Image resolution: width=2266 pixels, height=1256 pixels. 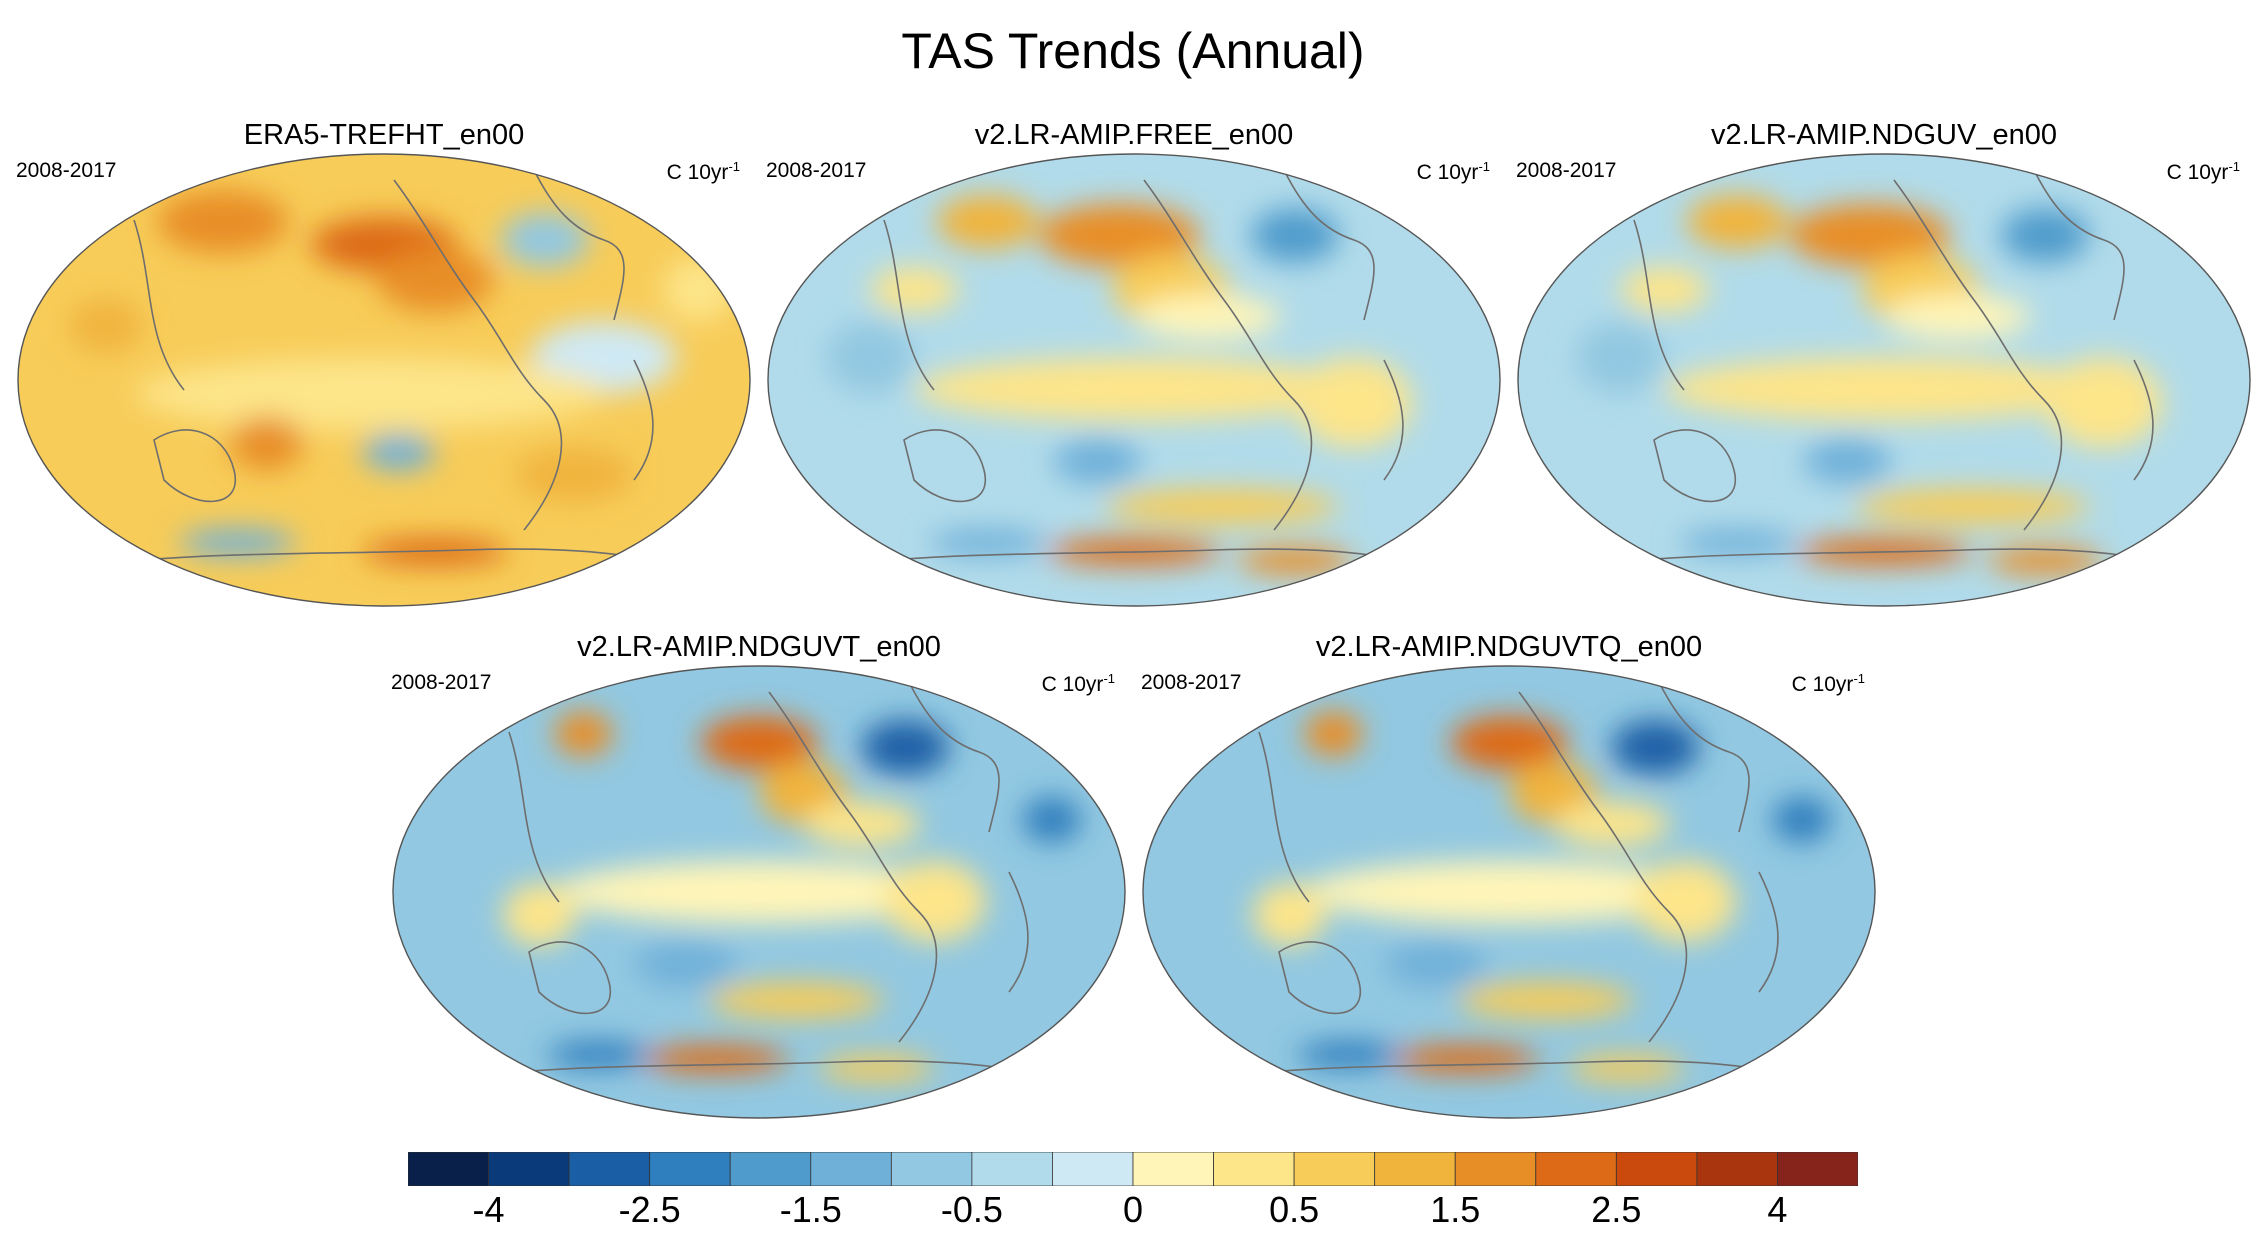 I want to click on panel-title: v2.LR-AMIP.NDGUV_en00, so click(x=1883, y=135).